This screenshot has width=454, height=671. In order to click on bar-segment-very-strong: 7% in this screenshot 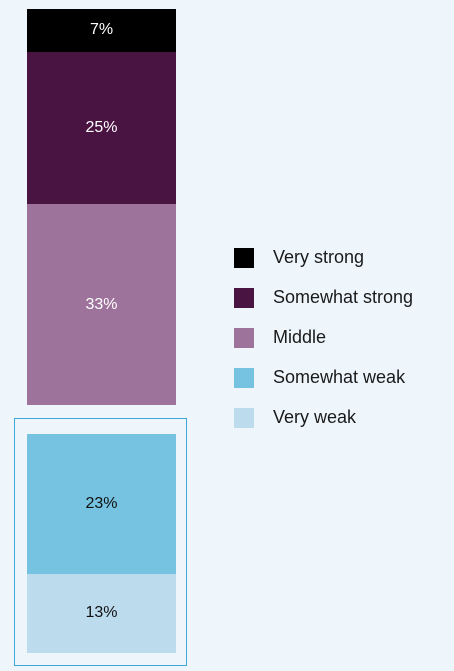, I will do `click(101, 30)`.